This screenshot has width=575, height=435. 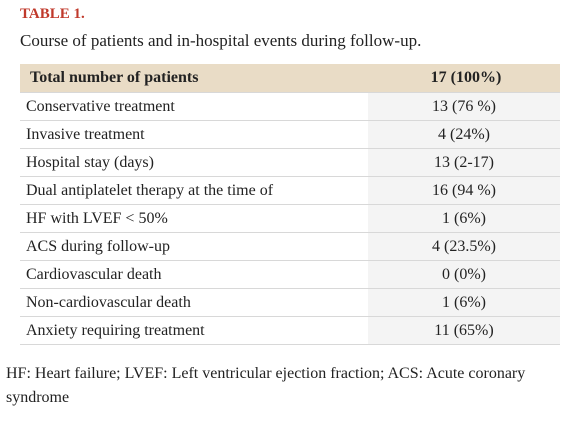 What do you see at coordinates (464, 162) in the screenshot?
I see `table-cell: 13 (2-17)` at bounding box center [464, 162].